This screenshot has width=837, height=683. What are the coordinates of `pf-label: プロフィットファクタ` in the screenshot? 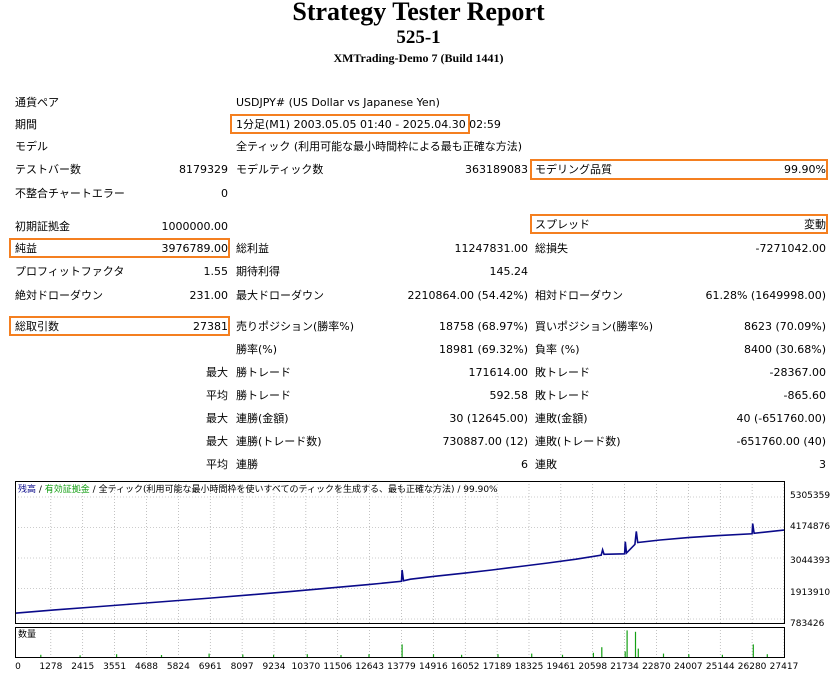 It's located at (70, 271).